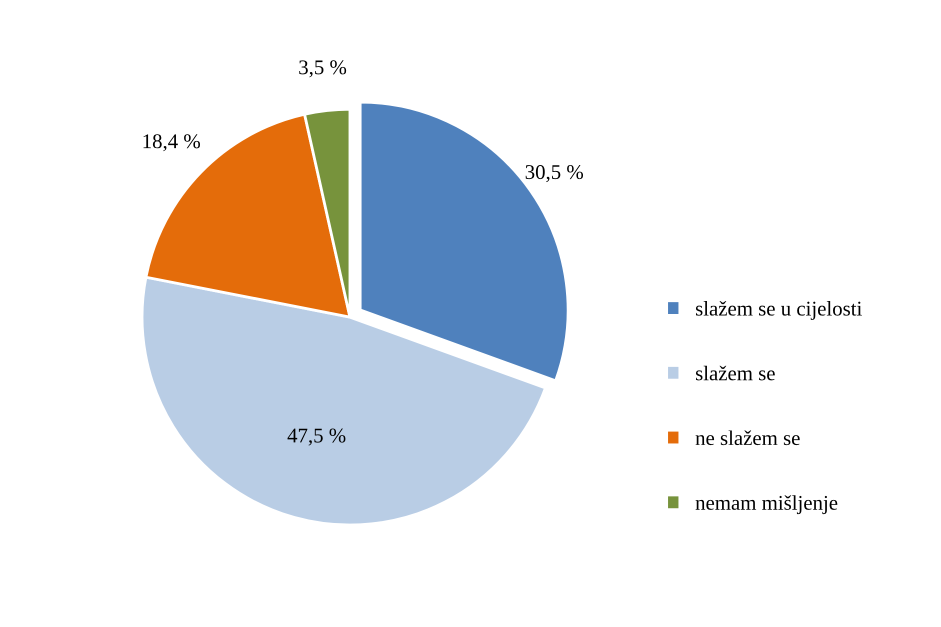 The width and height of the screenshot is (941, 627). Describe the element at coordinates (767, 504) in the screenshot. I see `legend-label: nemam mišljenje` at that location.